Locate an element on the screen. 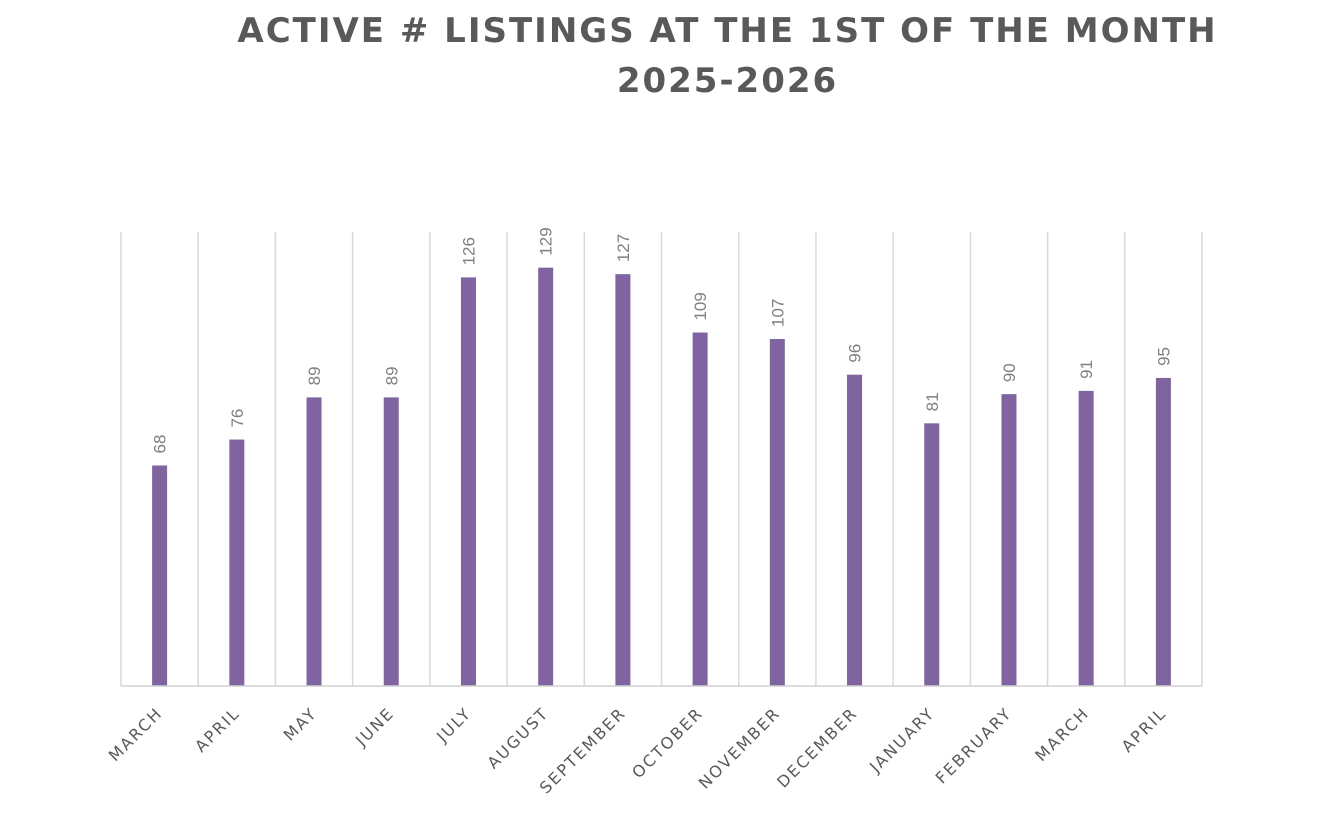  data-label: 81 is located at coordinates (932, 401).